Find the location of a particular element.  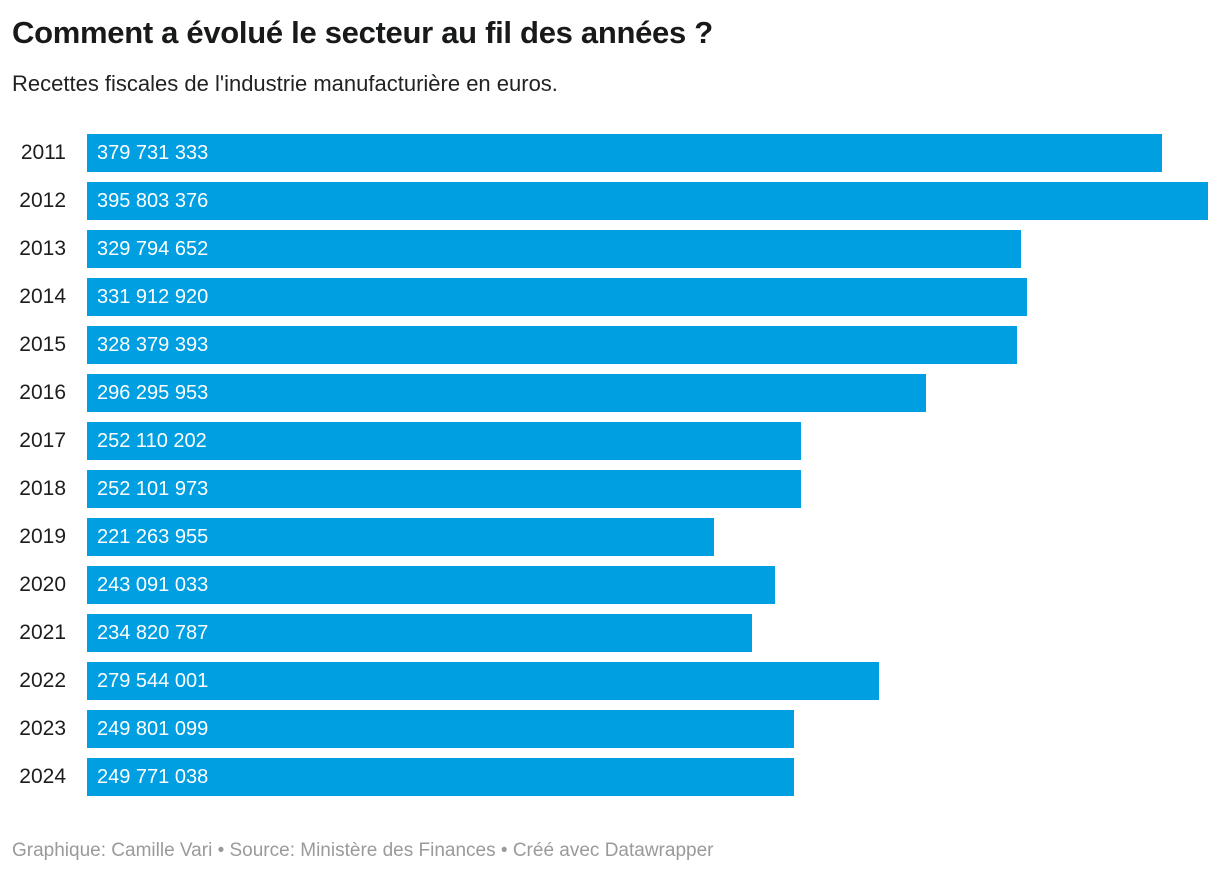

year-label: 2023 is located at coordinates (42, 728).